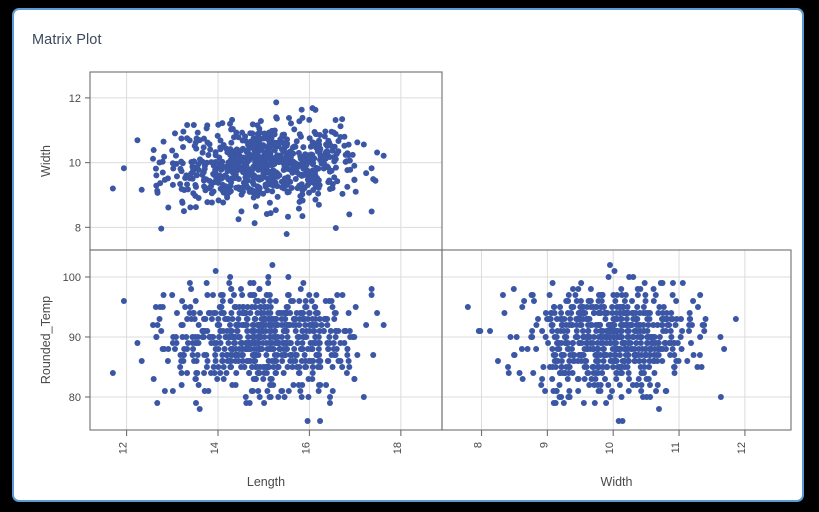 The height and width of the screenshot is (512, 819). I want to click on x-tick-label: 8, so click(479, 445).